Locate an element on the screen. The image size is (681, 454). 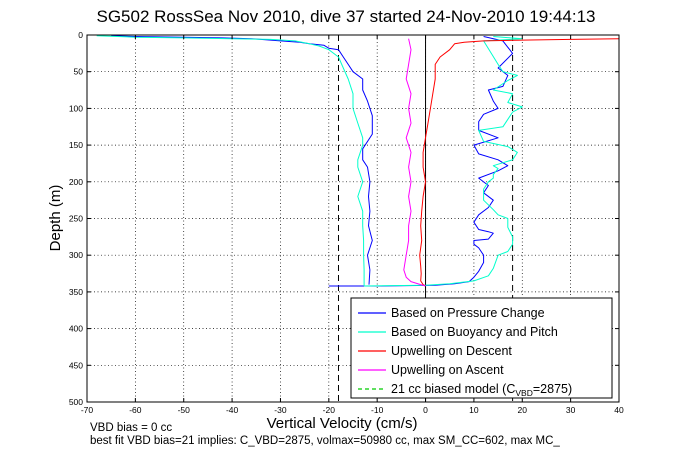
legend-box is located at coordinates (481, 348).